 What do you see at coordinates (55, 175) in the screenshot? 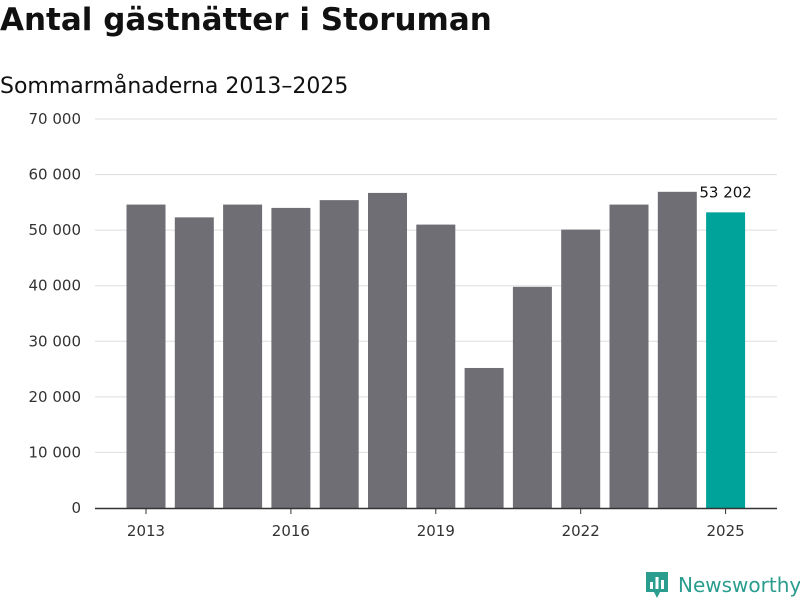
I see `y-tick-label: 60 000` at bounding box center [55, 175].